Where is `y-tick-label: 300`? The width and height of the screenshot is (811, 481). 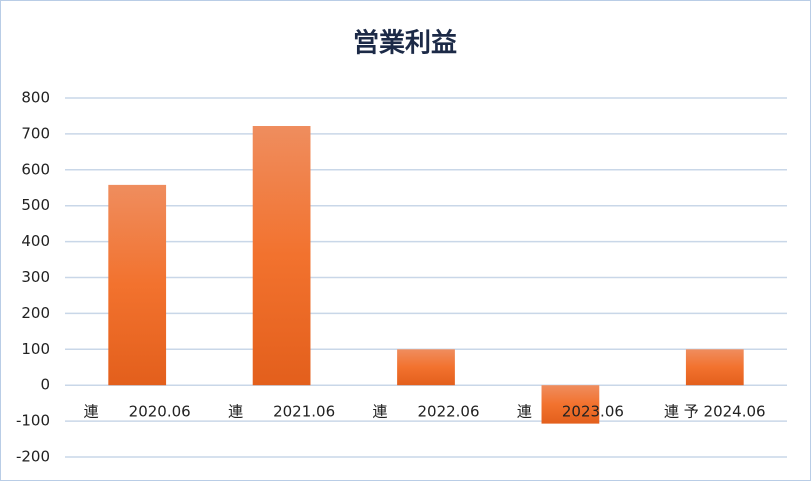
y-tick-label: 300 is located at coordinates (35, 277).